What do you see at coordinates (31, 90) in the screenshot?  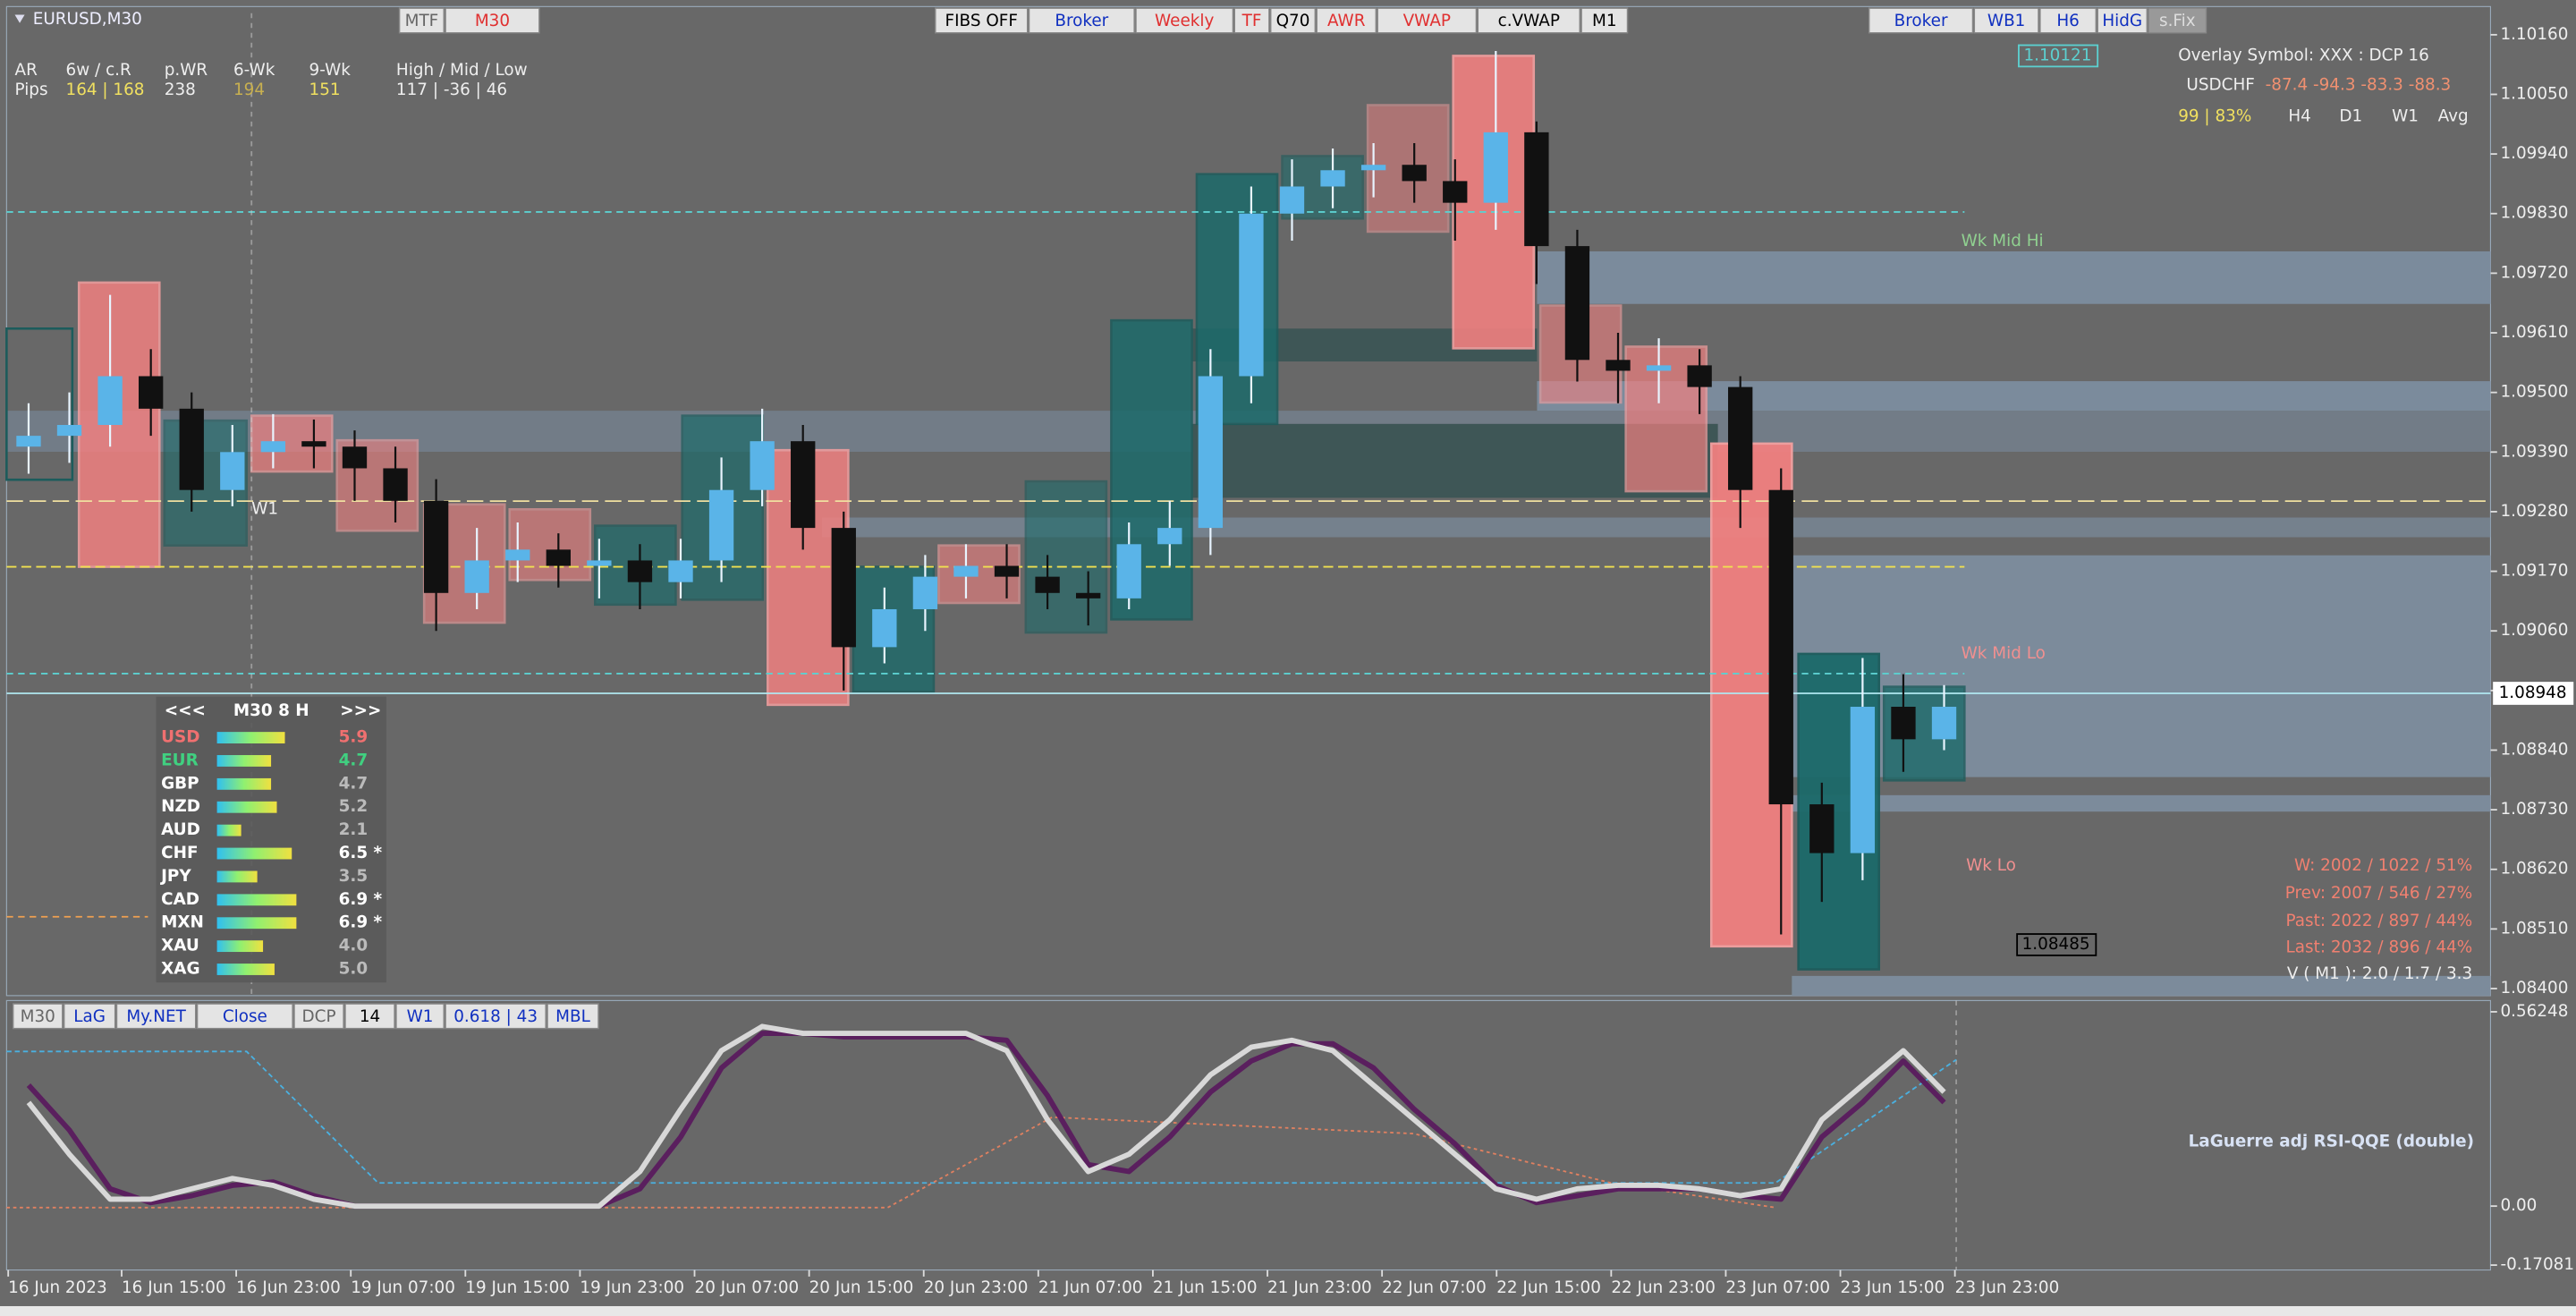 I see `stats-row-label: Pips` at bounding box center [31, 90].